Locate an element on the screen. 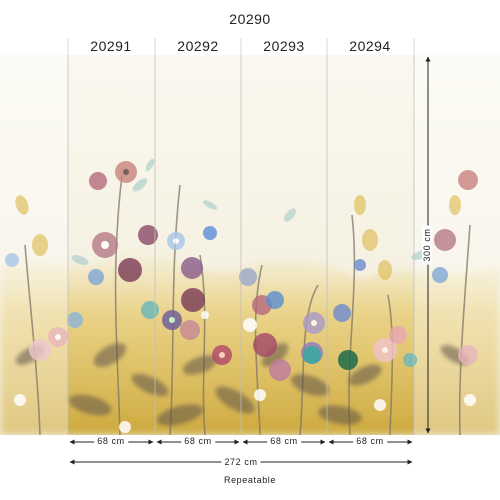 This screenshot has height=500, width=500. panel-code-1: 20291 is located at coordinates (111, 46).